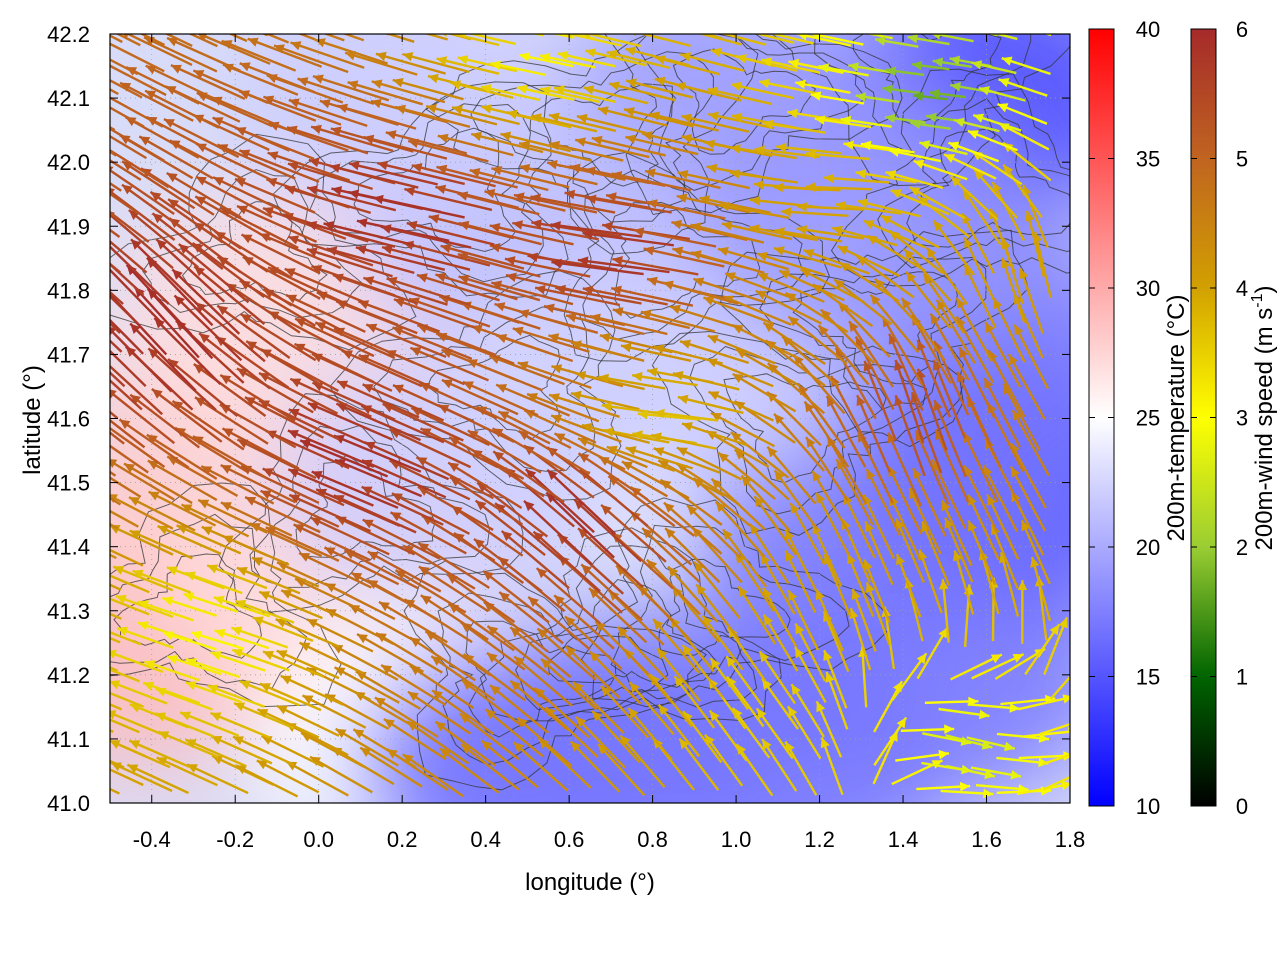 This screenshot has width=1280, height=960. Describe the element at coordinates (68, 419) in the screenshot. I see `y-tick-label: 41.6` at that location.